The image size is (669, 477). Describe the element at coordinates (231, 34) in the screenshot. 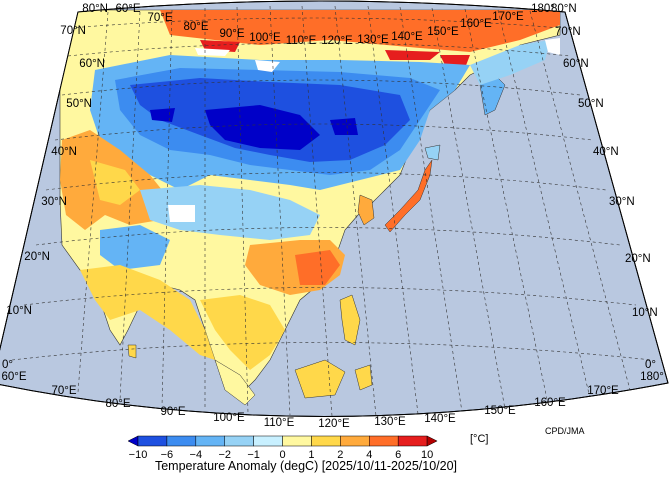

I see `lon-label-top: 90°E` at that location.